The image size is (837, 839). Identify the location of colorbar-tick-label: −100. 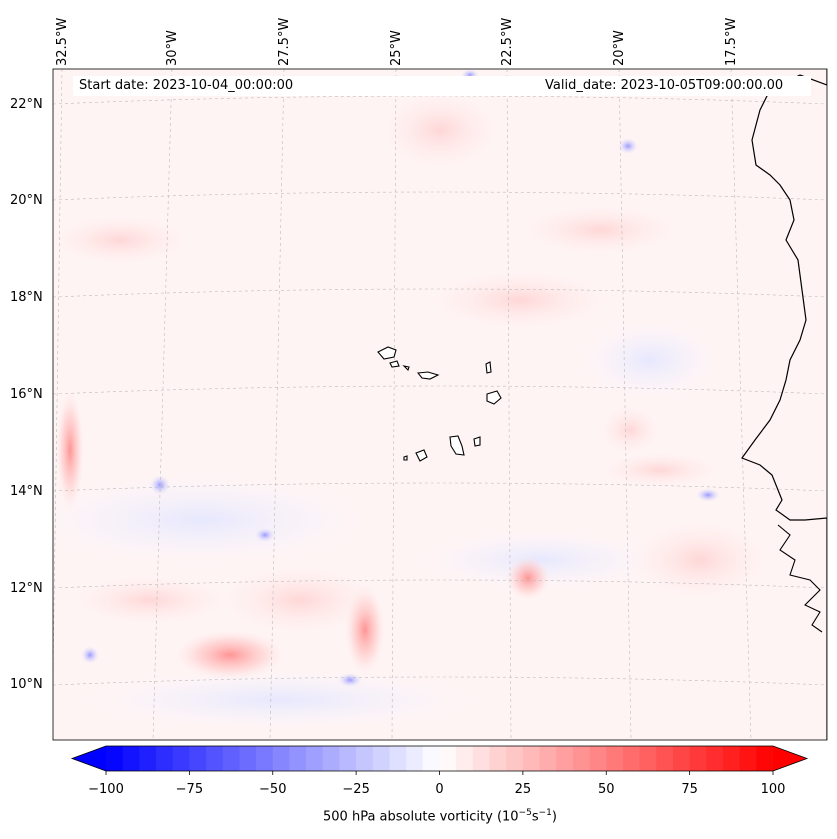
(106, 789).